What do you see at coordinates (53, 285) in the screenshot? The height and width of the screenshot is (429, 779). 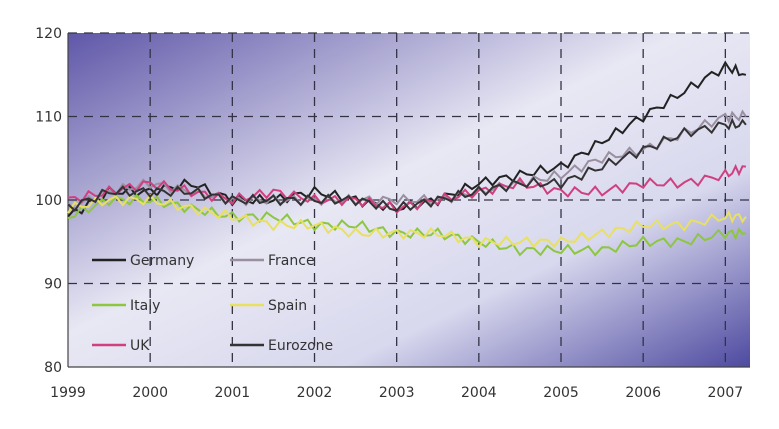 I see `y-tick-label: 90` at bounding box center [53, 285].